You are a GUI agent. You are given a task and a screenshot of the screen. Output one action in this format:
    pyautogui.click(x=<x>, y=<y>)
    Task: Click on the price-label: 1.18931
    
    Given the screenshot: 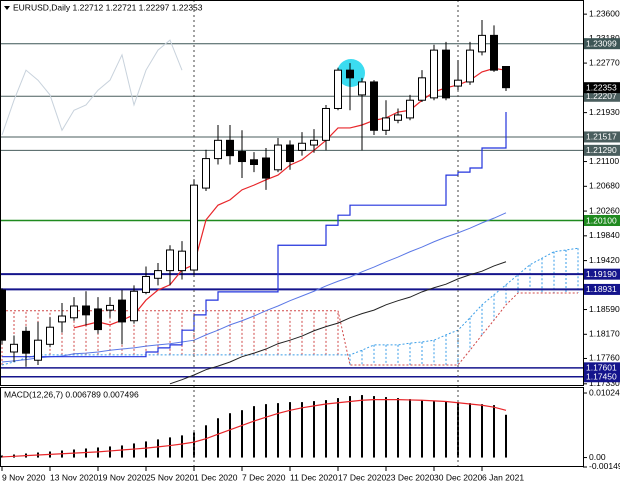 What is the action you would take?
    pyautogui.click(x=601, y=289)
    